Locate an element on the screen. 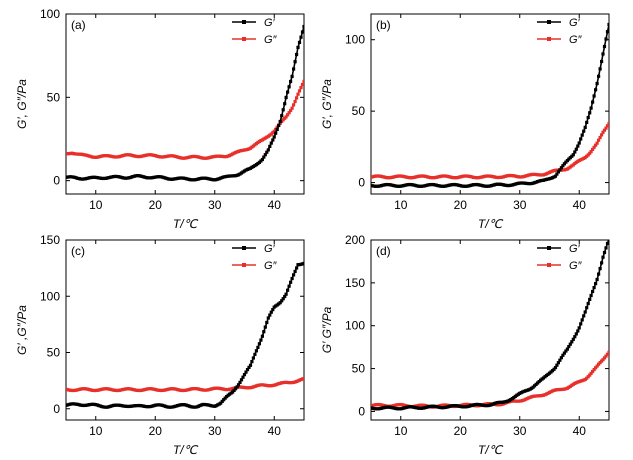 This screenshot has height=460, width=633. y-axis-label: G′ ,G″/Pa is located at coordinates (22, 330).